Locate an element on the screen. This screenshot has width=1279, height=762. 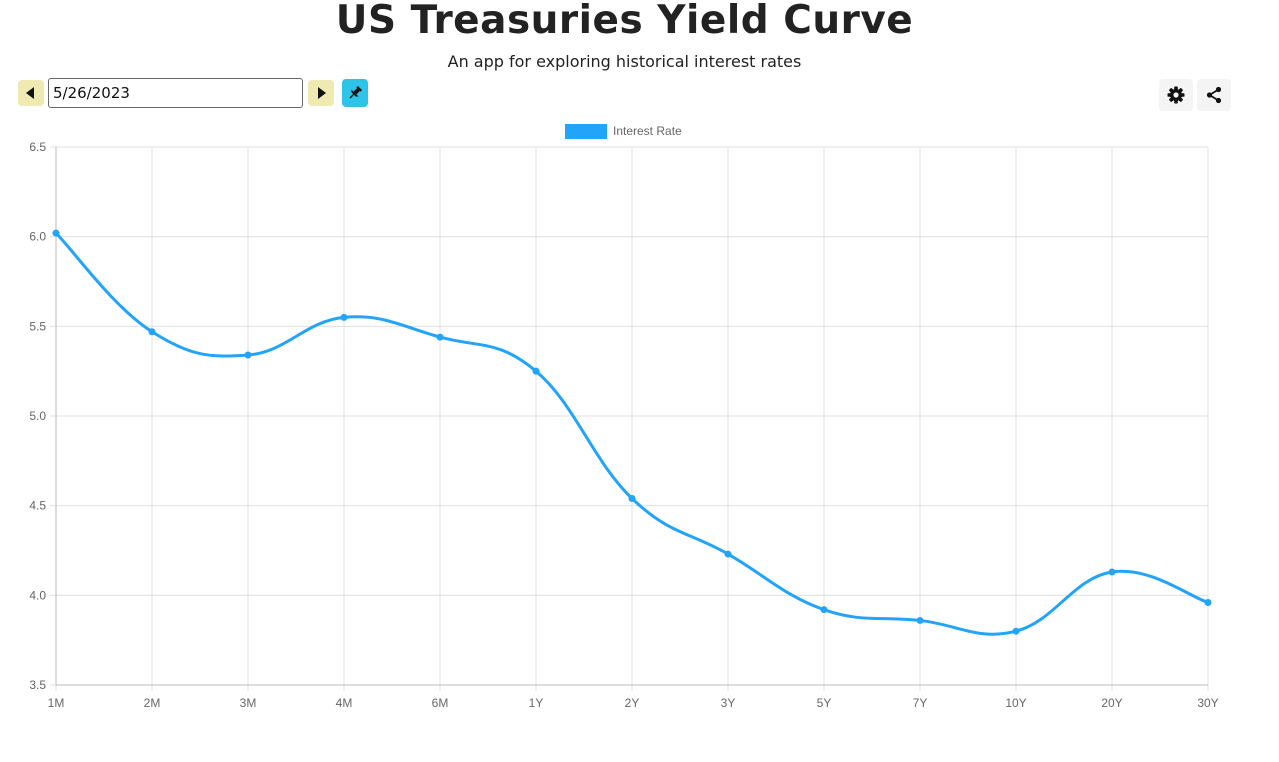
pin-button is located at coordinates (355, 93).